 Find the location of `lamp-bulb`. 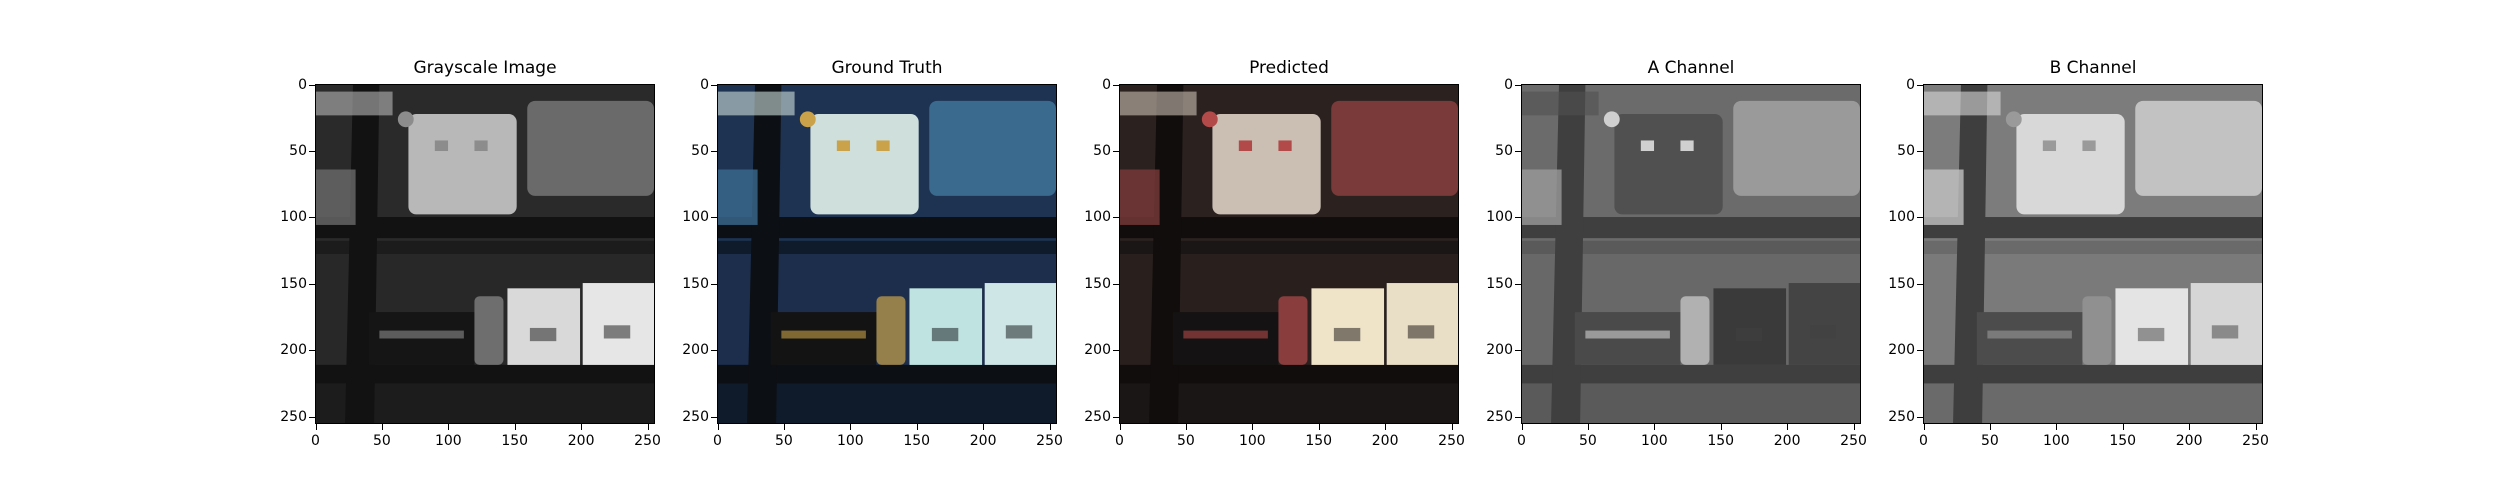

lamp-bulb is located at coordinates (807, 119).